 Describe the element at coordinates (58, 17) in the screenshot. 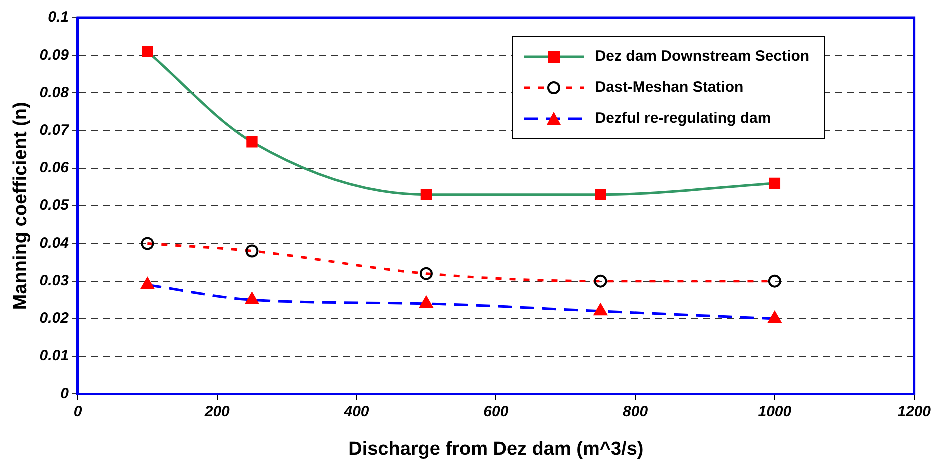

I see `y-tick-label: 0.1` at that location.